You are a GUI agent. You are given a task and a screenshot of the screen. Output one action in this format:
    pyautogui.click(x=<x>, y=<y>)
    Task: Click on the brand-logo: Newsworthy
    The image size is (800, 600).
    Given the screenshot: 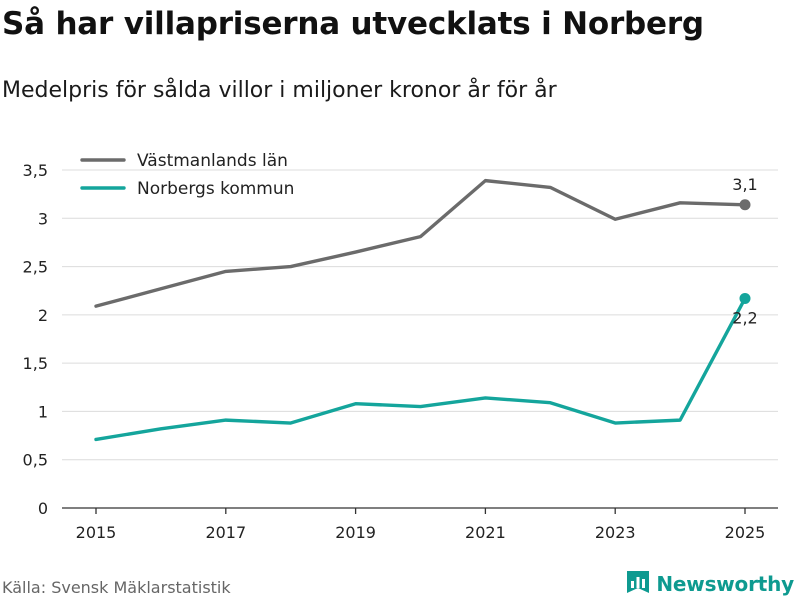 What is the action you would take?
    pyautogui.click(x=710, y=584)
    